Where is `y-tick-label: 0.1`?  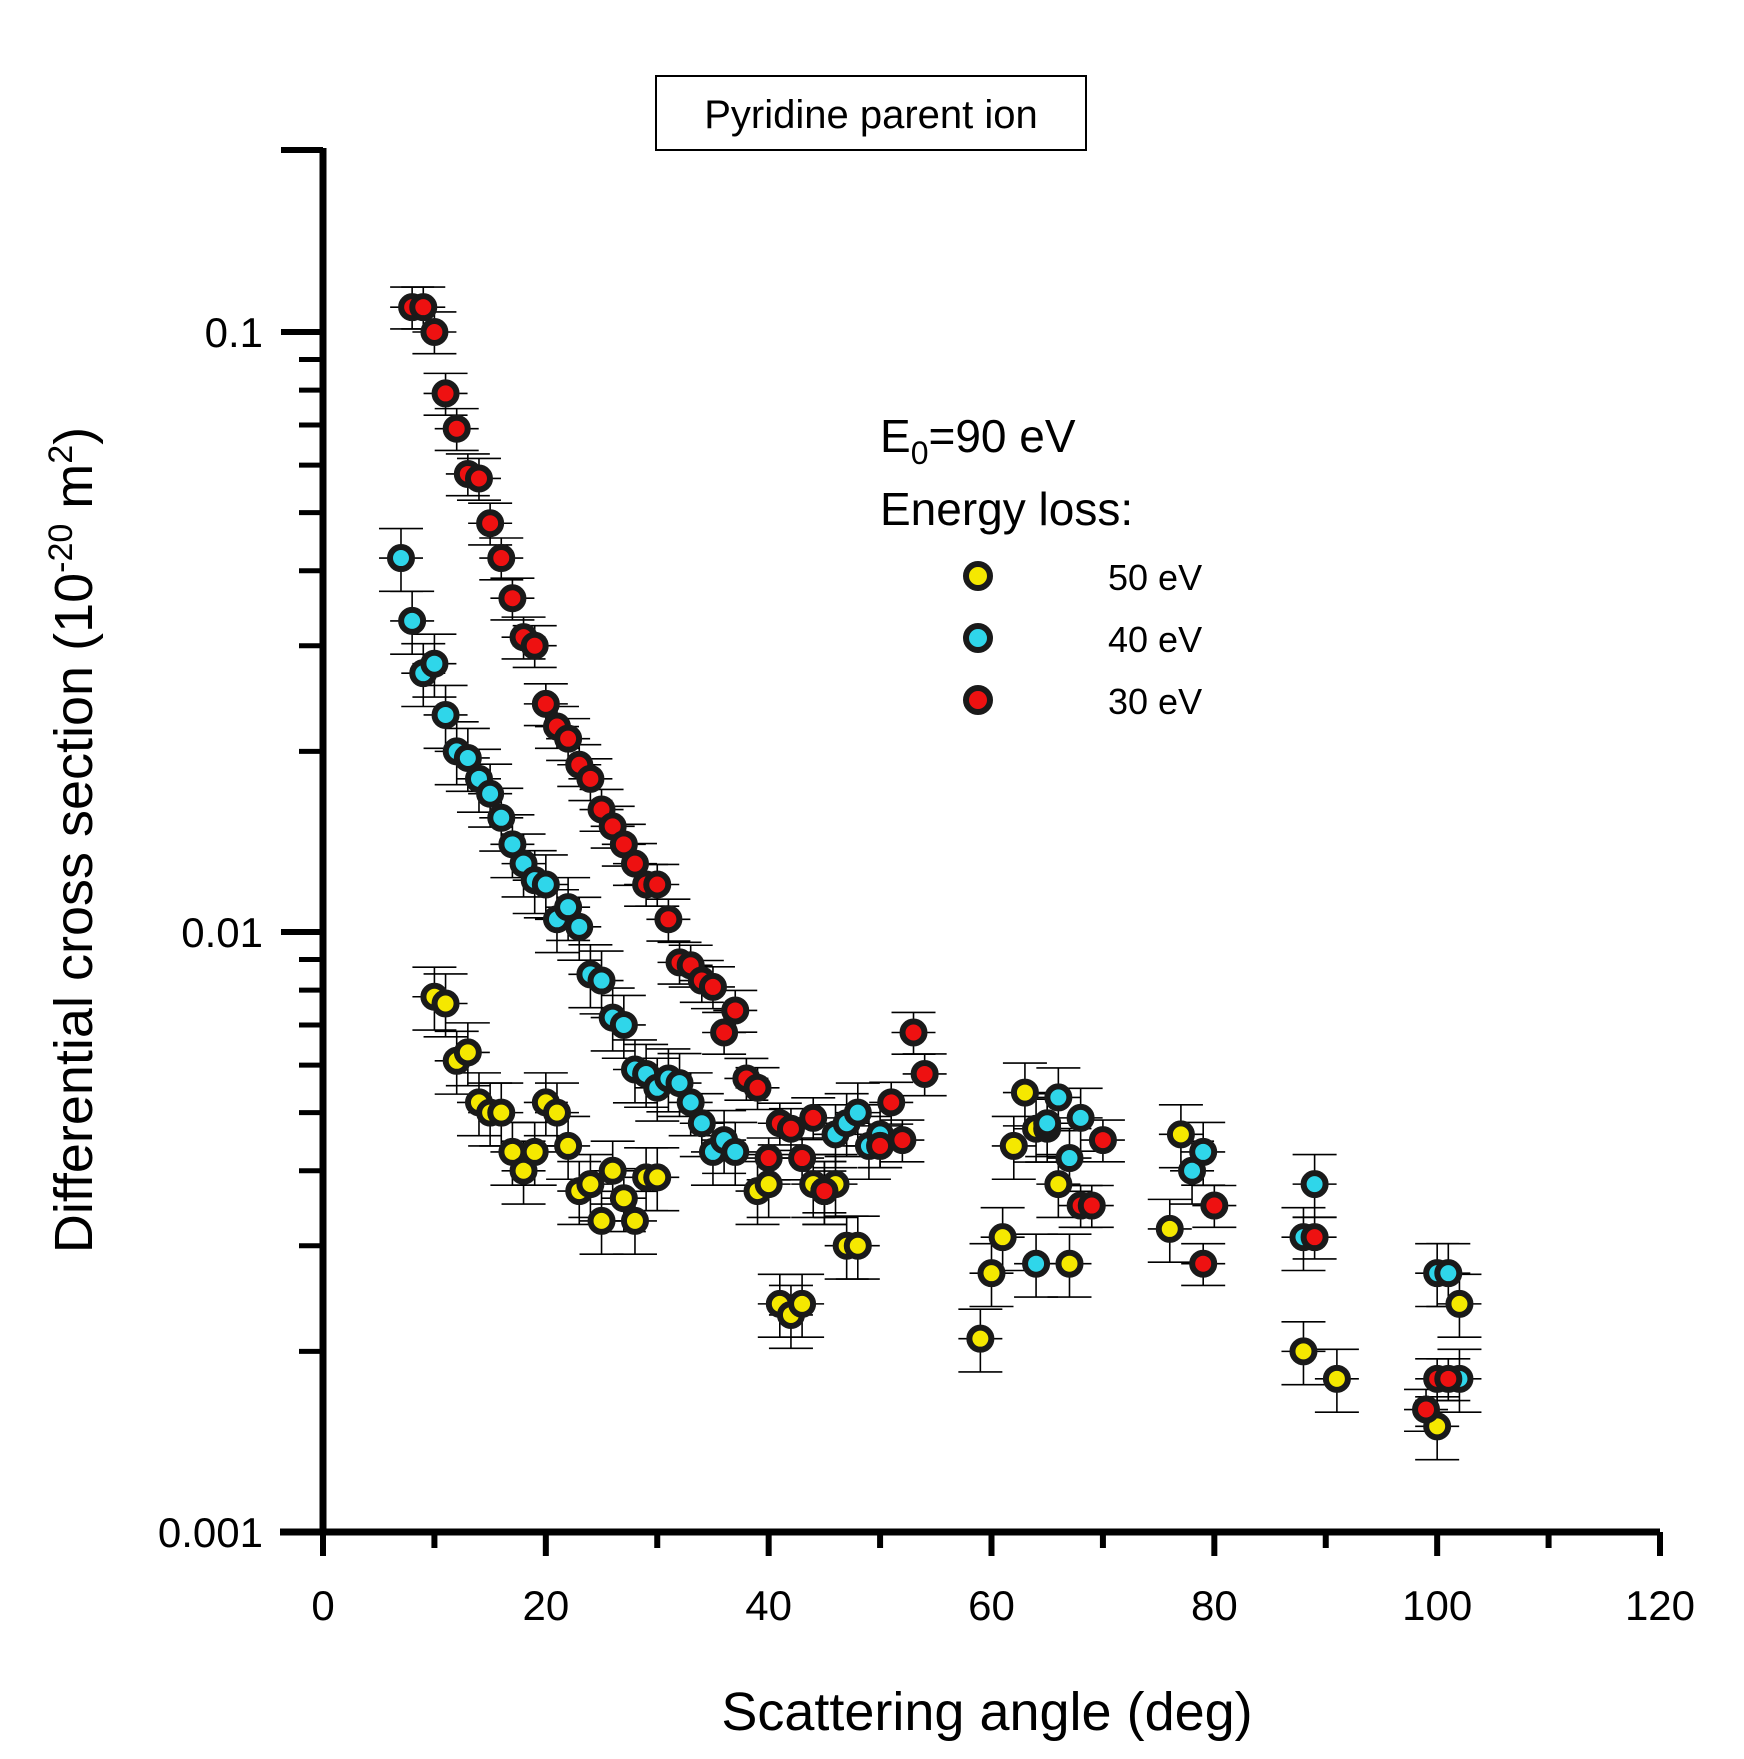 y-tick-label: 0.1 is located at coordinates (234, 332).